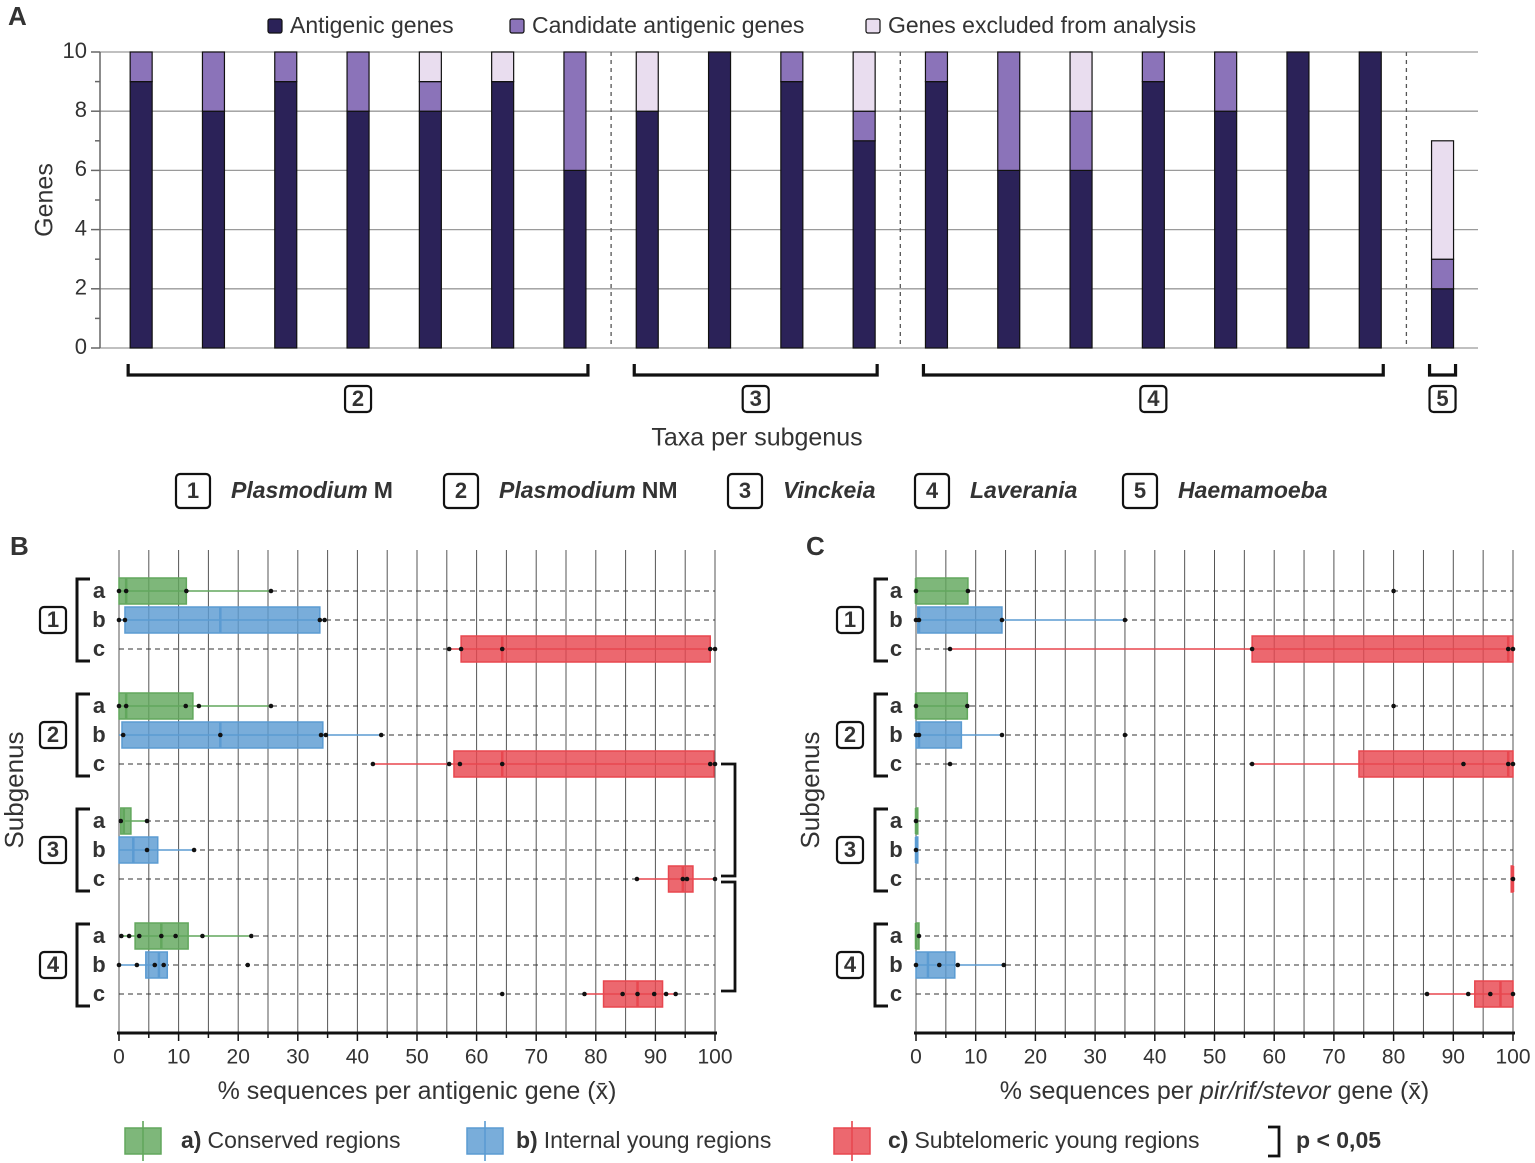 This screenshot has height=1163, width=1535. I want to click on group-bracket, so click(1153, 370).